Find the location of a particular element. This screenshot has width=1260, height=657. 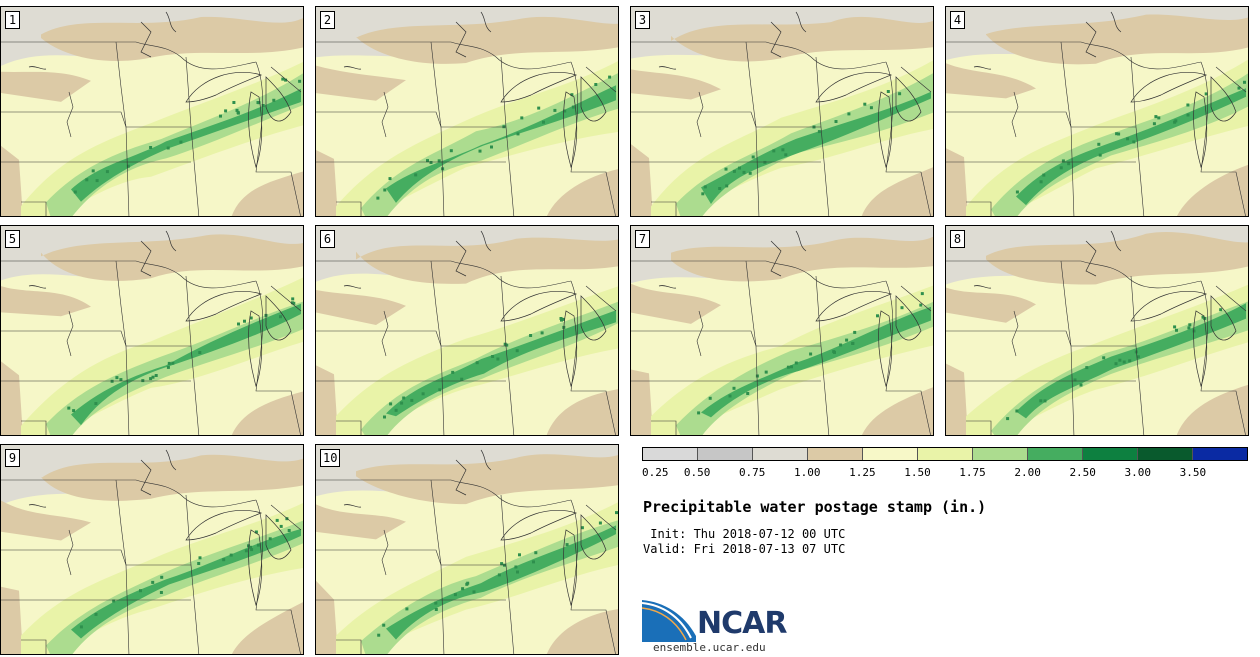

colorbar-tick-label: 1.50 is located at coordinates (917, 472).